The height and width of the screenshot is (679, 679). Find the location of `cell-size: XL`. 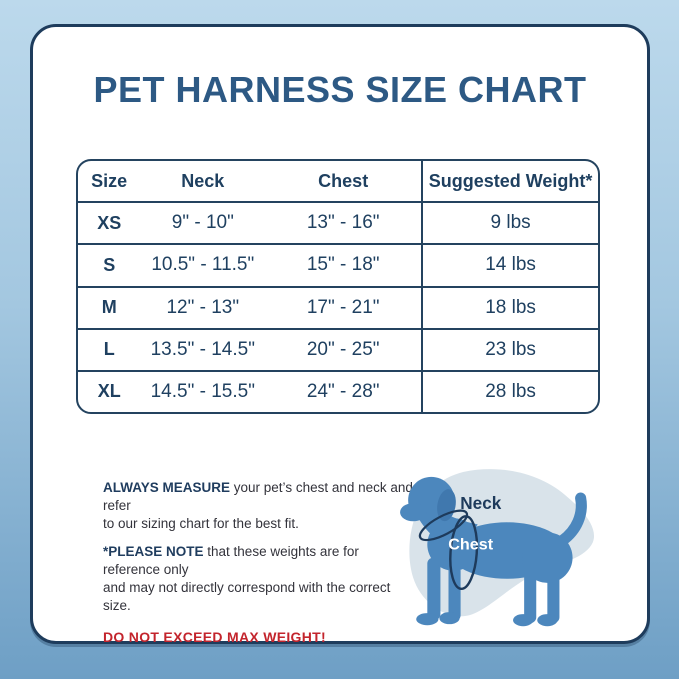

cell-size: XL is located at coordinates (109, 391).